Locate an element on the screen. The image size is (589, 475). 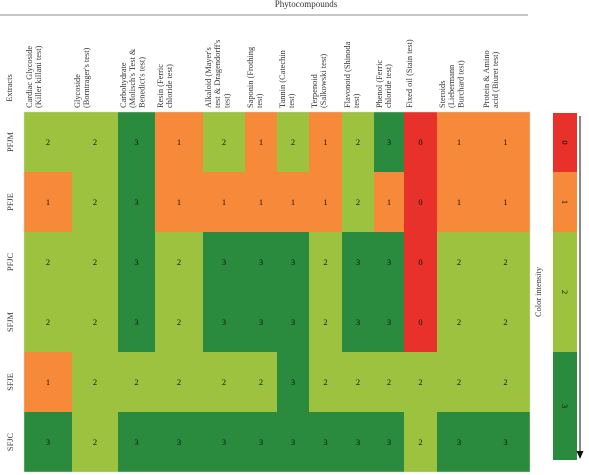
colorbar-label: Color intensity is located at coordinates (538, 291).